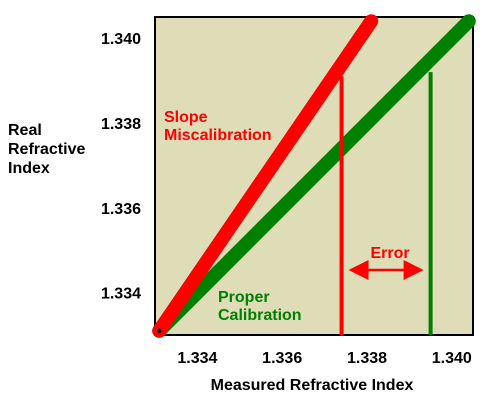 This screenshot has width=500, height=410. What do you see at coordinates (159, 330) in the screenshot?
I see `origin-point` at bounding box center [159, 330].